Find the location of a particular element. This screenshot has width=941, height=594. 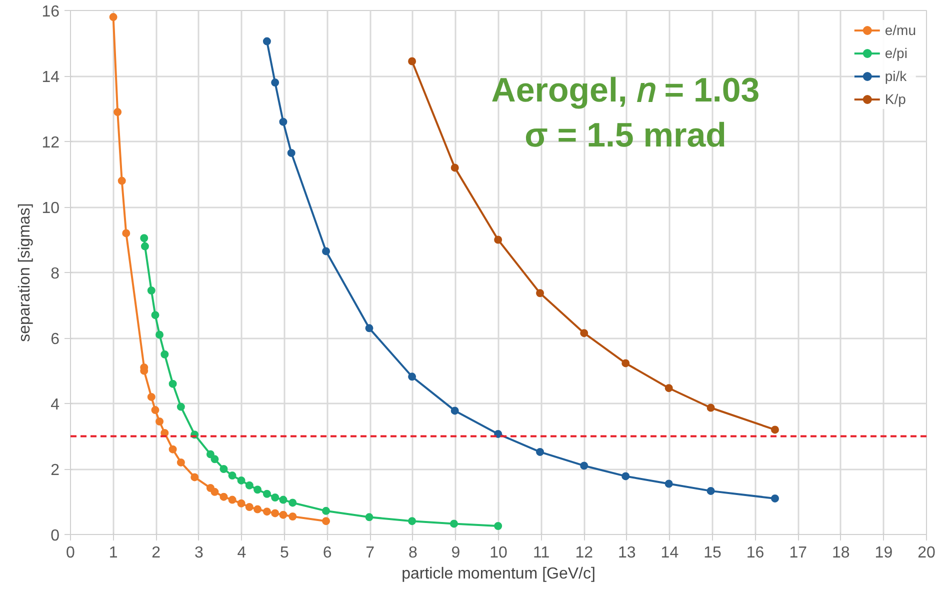

annotation: σ = 1.5 mrad is located at coordinates (625, 135).